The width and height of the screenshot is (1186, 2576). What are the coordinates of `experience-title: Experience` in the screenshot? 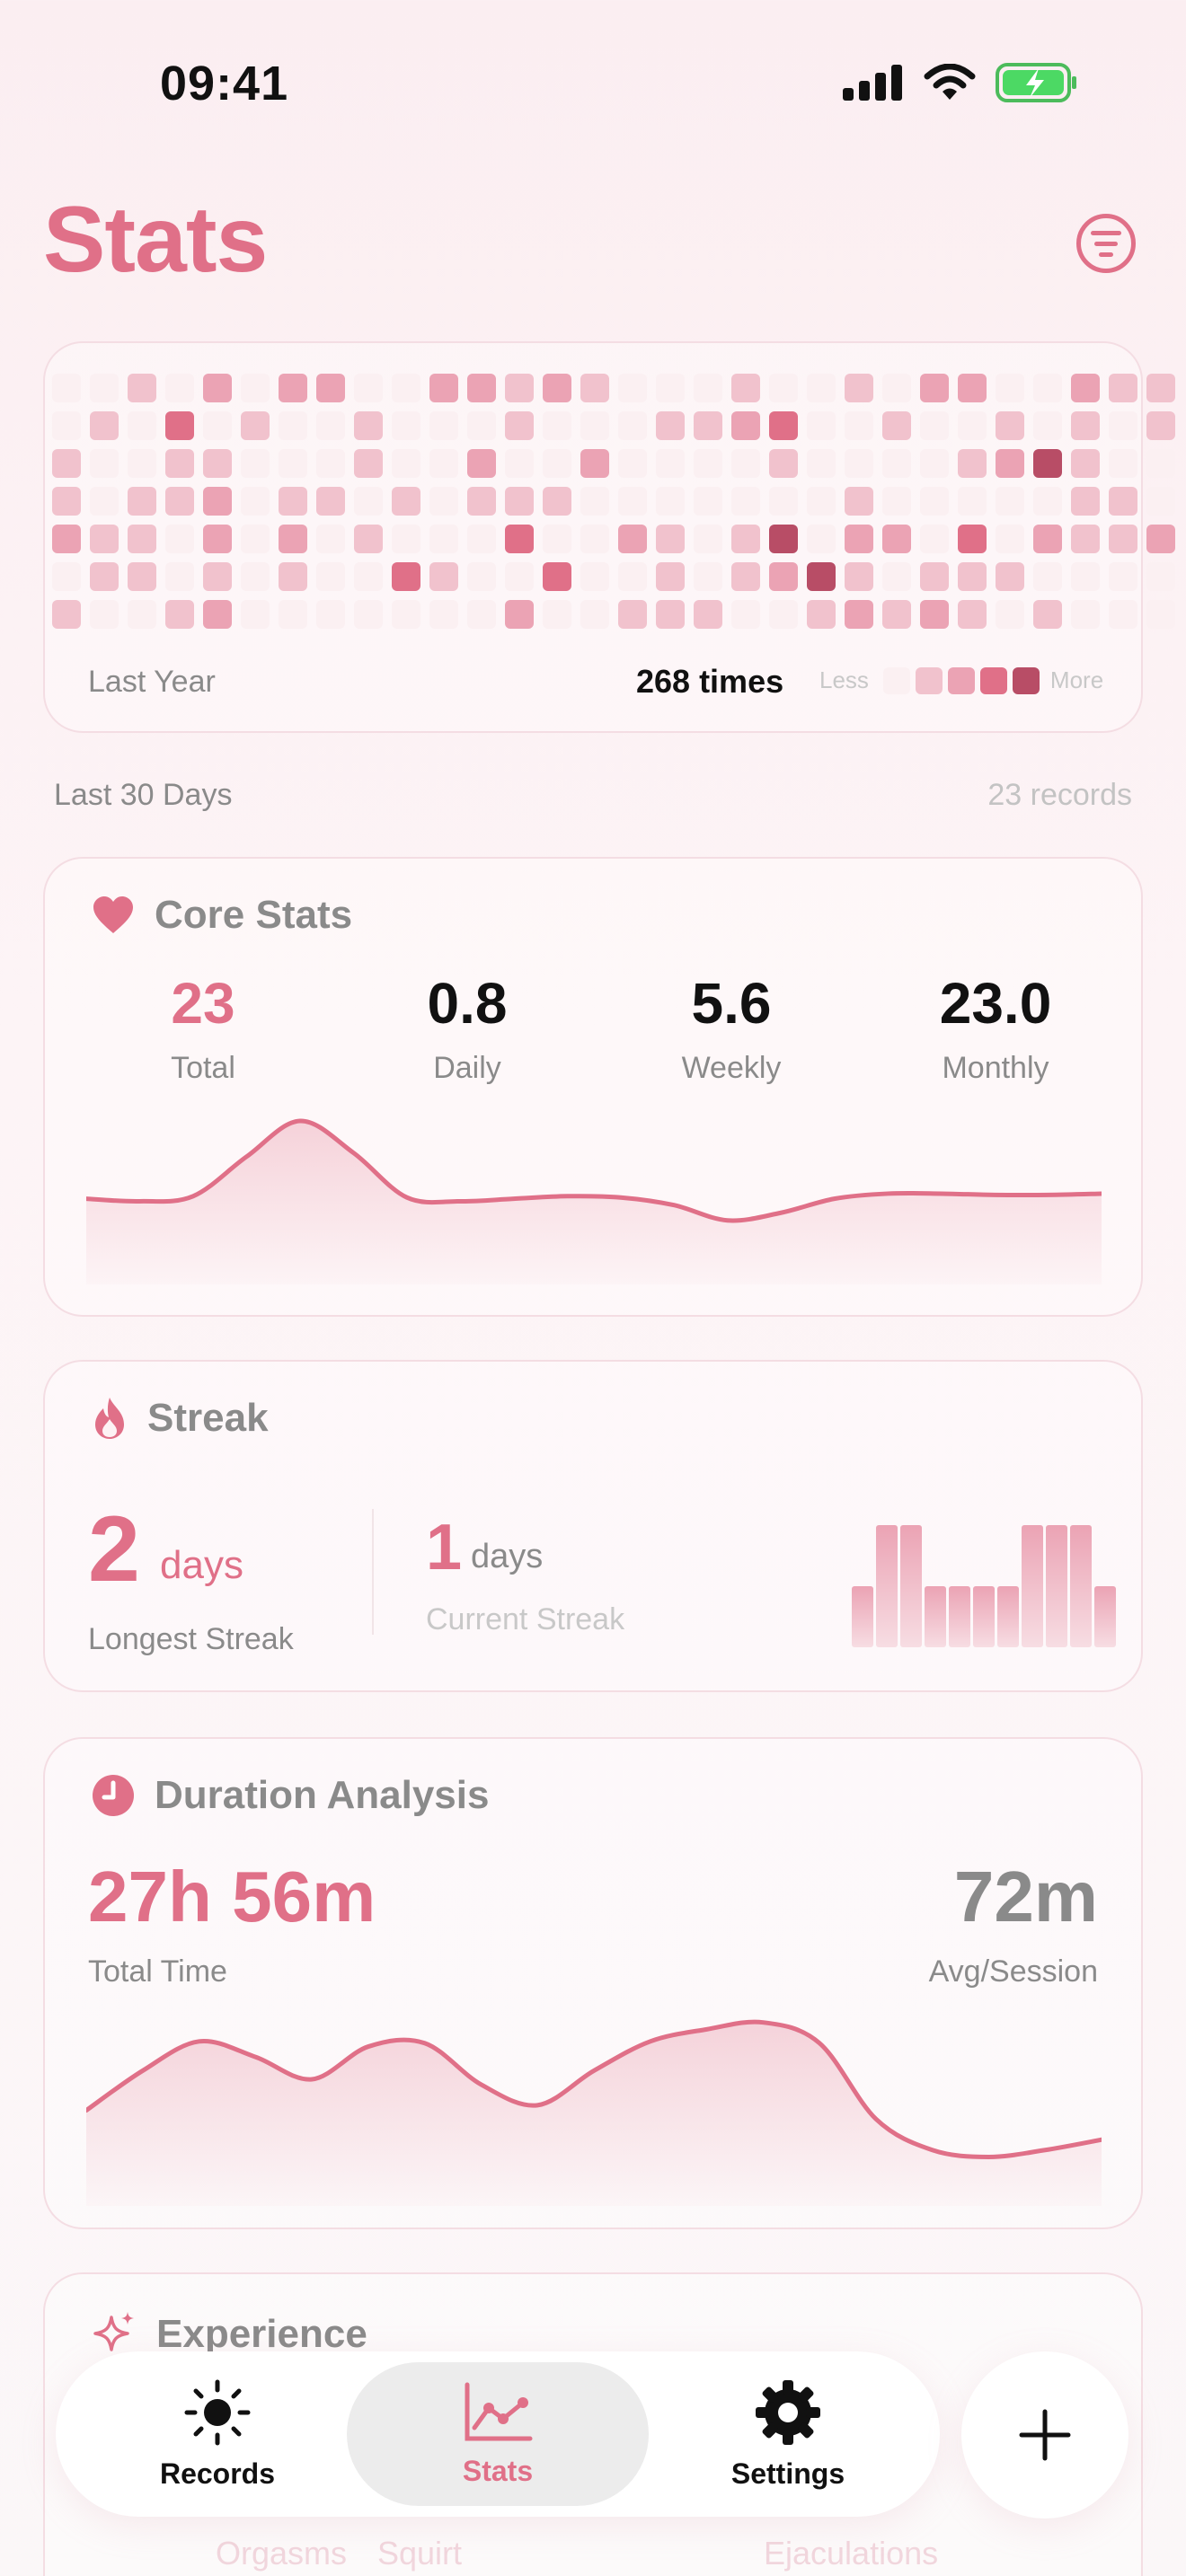 It's located at (261, 2334).